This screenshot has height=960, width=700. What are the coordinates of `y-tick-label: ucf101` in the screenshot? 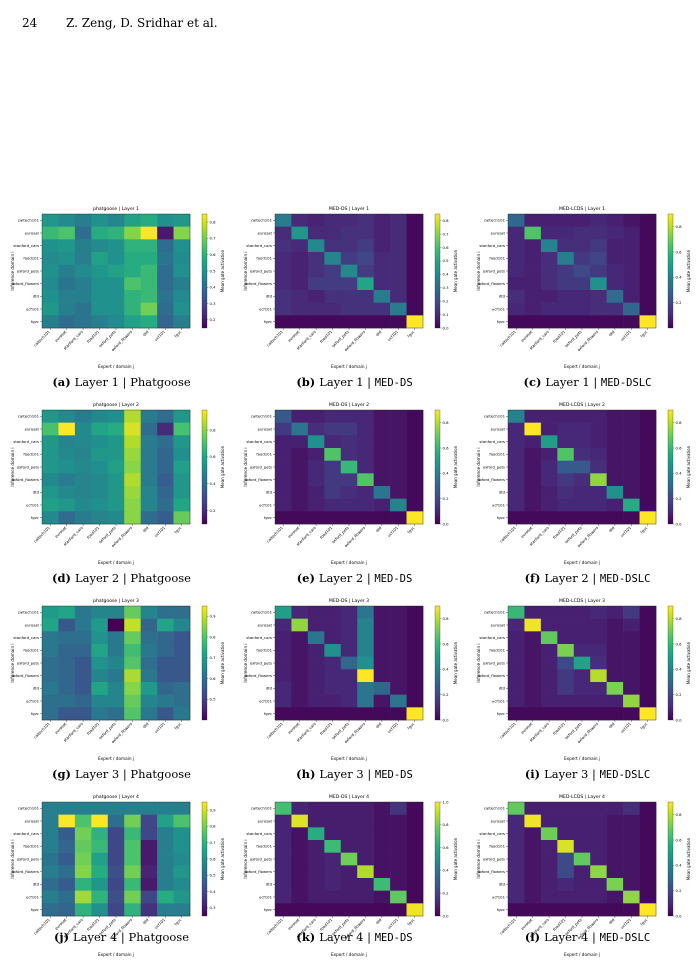 It's located at (499, 700).